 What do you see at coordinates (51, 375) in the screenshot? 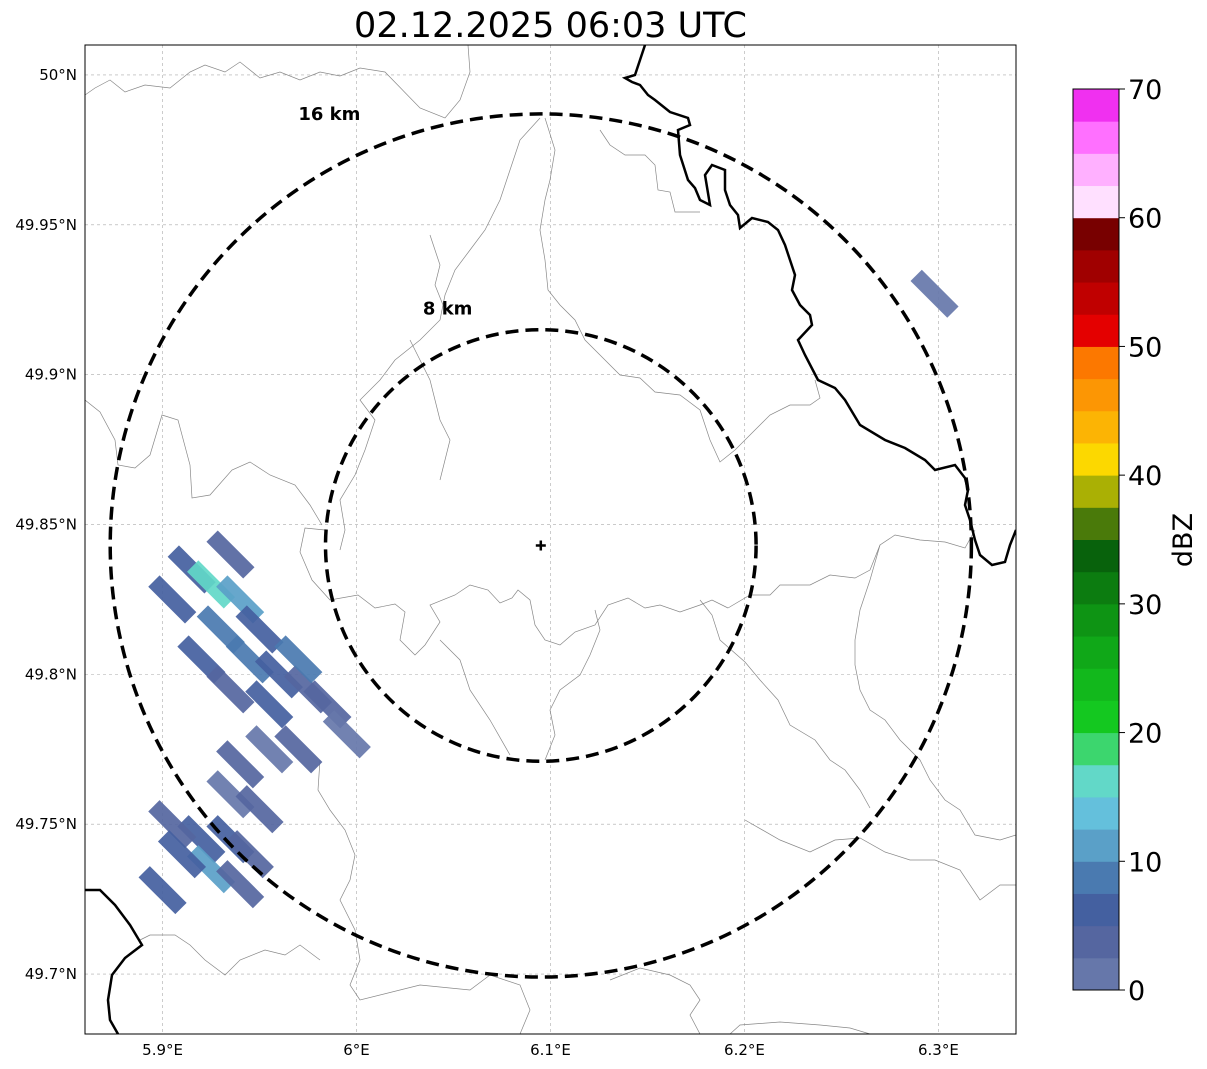
I see `y-tick-label: 49.9°N` at bounding box center [51, 375].